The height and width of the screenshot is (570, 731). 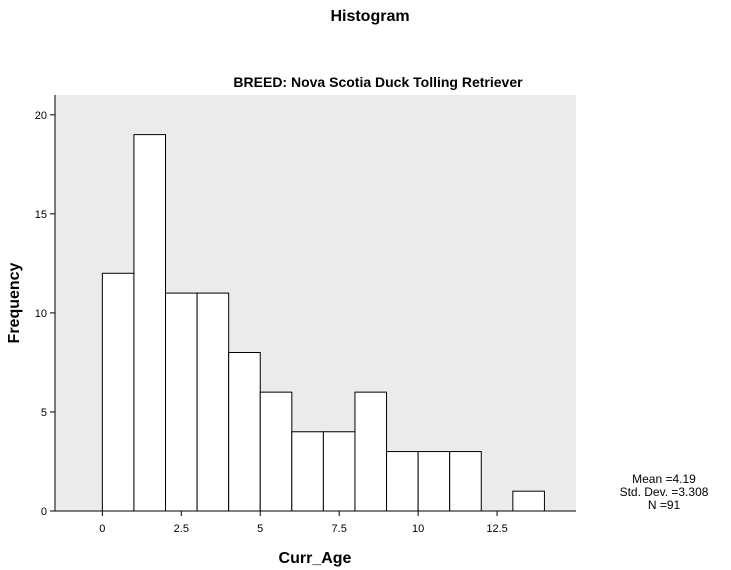 What do you see at coordinates (41, 215) in the screenshot?
I see `y-tick-label-3: 15` at bounding box center [41, 215].